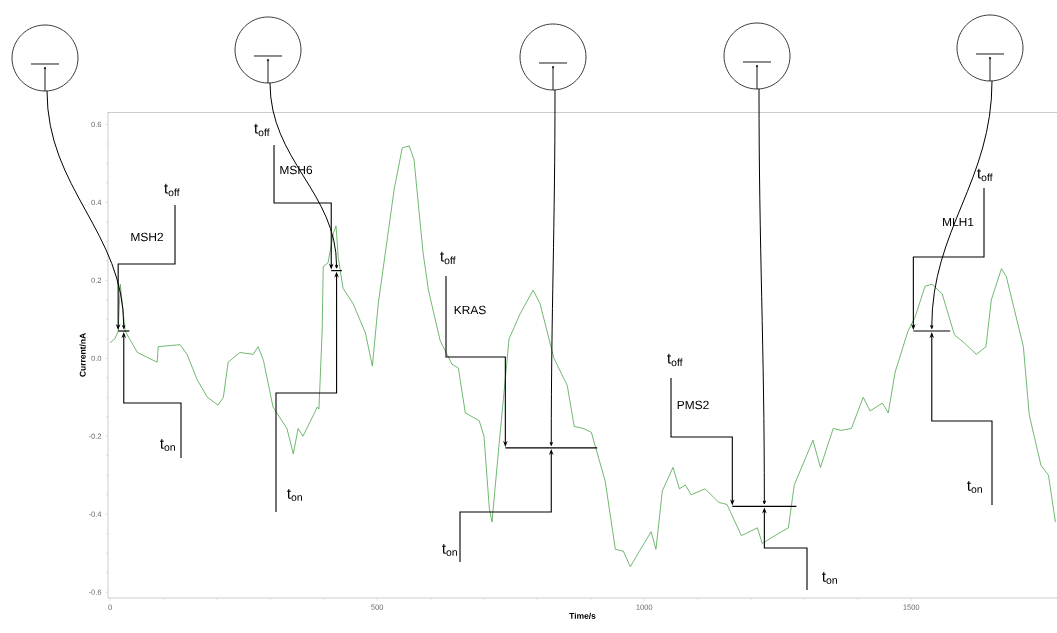  What do you see at coordinates (470, 310) in the screenshot?
I see `annotation: KRAS` at bounding box center [470, 310].